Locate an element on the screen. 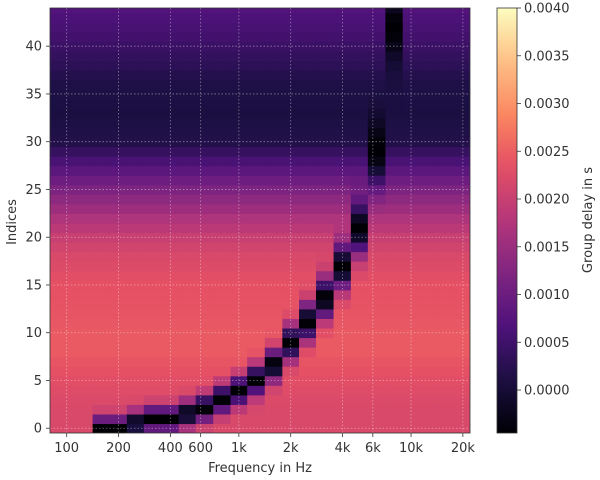 This screenshot has height=480, width=600. colorbar-tick-label: 0.0030 is located at coordinates (547, 104).